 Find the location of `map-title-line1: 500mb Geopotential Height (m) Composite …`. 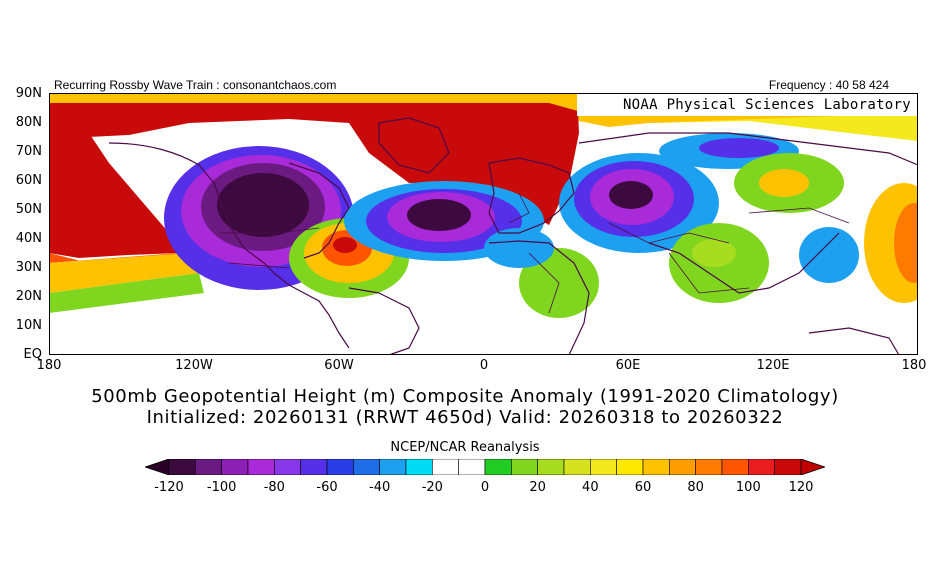

map-title-line1: 500mb Geopotential Height (m) Composite … is located at coordinates (465, 396).